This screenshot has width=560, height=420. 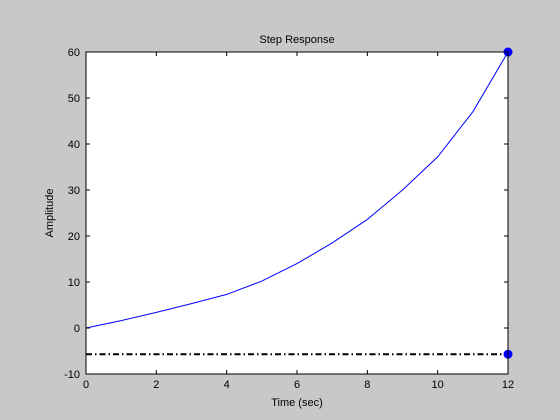 I want to click on y-tick-label: 40, so click(x=74, y=145).